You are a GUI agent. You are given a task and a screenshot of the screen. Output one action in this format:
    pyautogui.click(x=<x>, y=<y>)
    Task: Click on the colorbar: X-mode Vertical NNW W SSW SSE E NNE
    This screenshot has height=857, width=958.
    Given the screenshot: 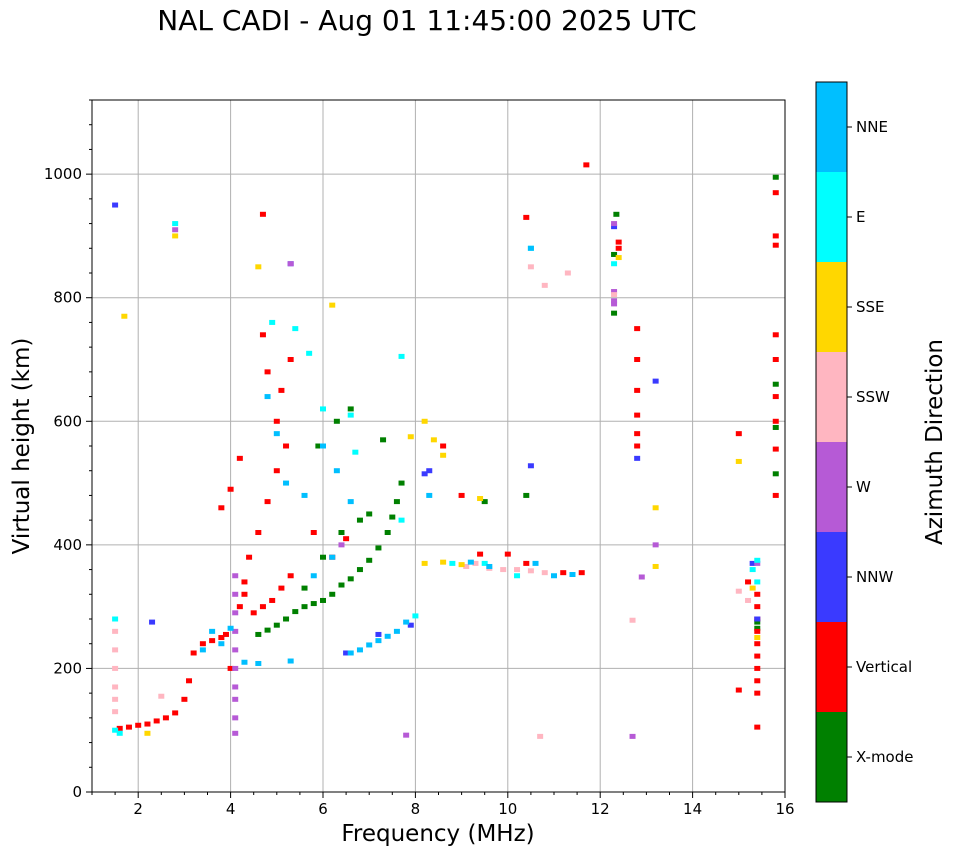 What is the action you would take?
    pyautogui.click(x=864, y=442)
    